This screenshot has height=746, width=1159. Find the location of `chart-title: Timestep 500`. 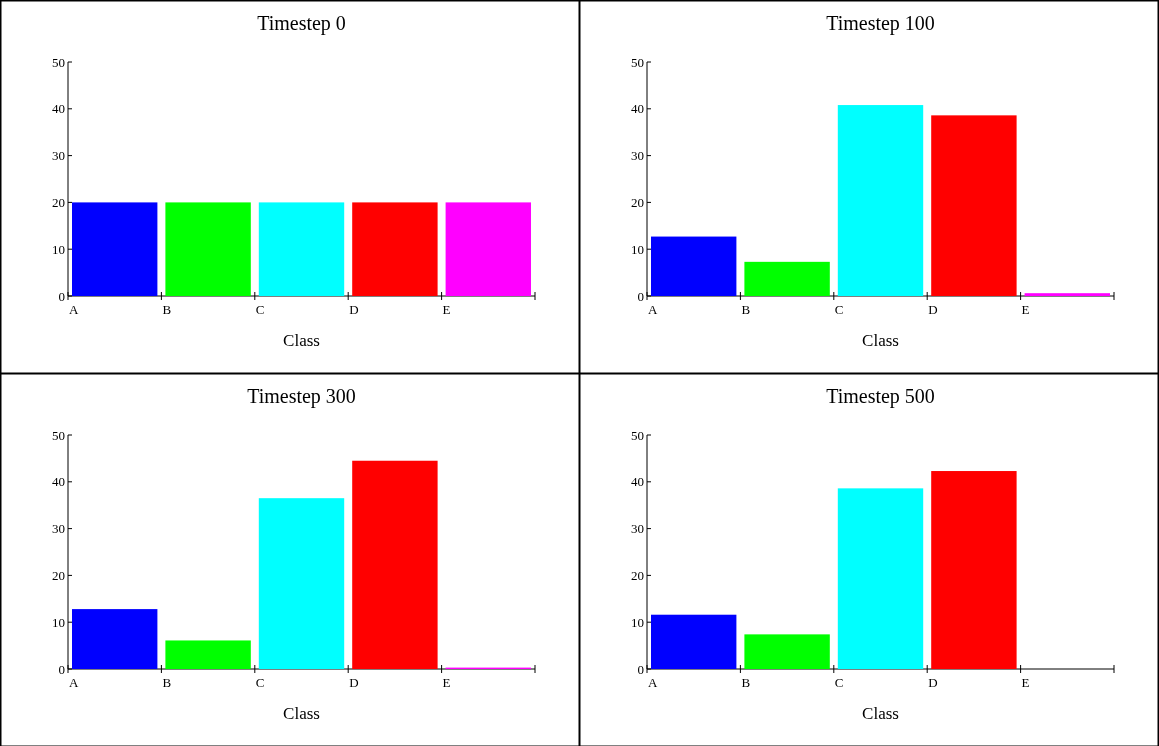

chart-title: Timestep 500 is located at coordinates (880, 396).